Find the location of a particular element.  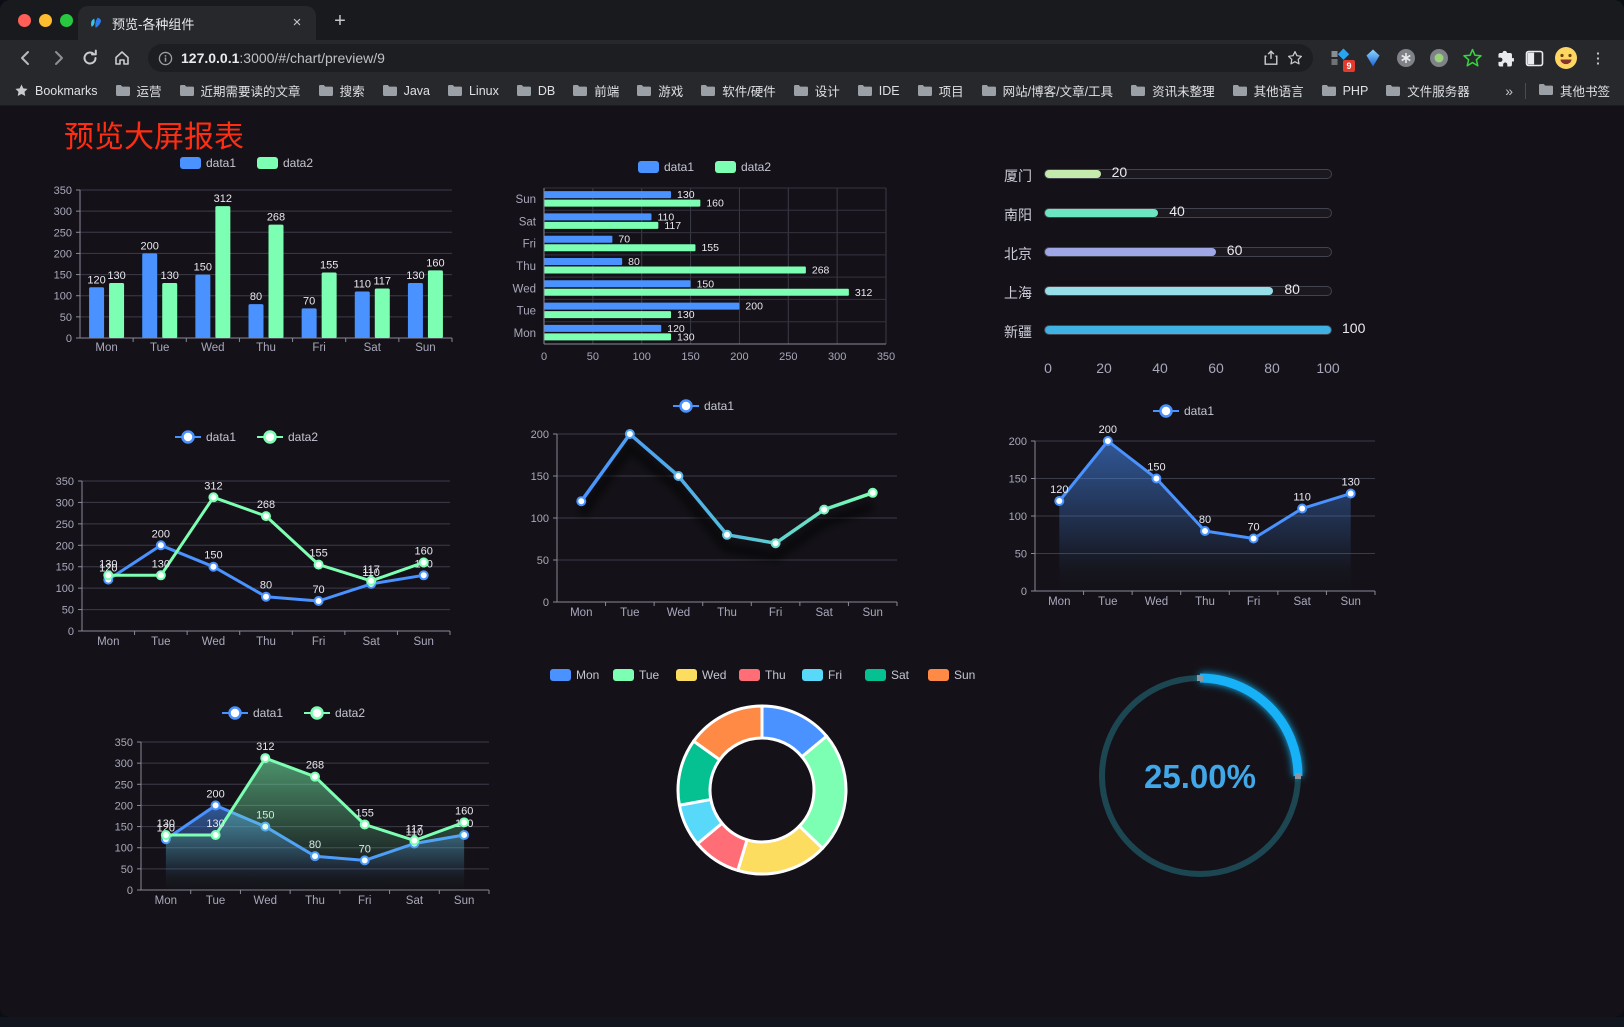

svg-text: Thu is located at coordinates (727, 613).